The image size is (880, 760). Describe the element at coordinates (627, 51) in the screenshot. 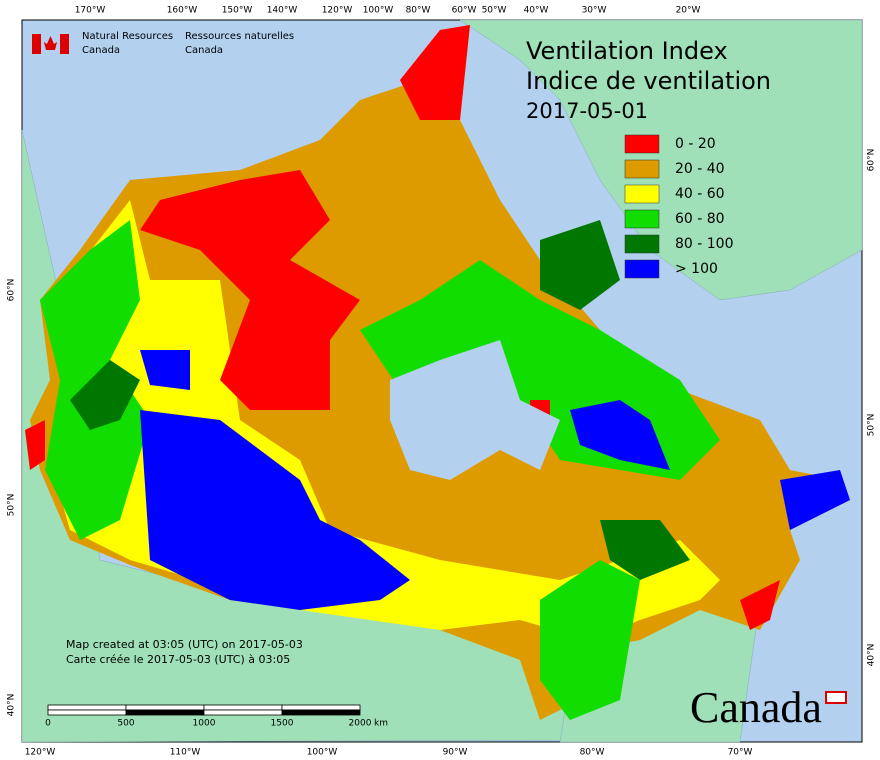

I see `map-title: Ventilation Index` at that location.